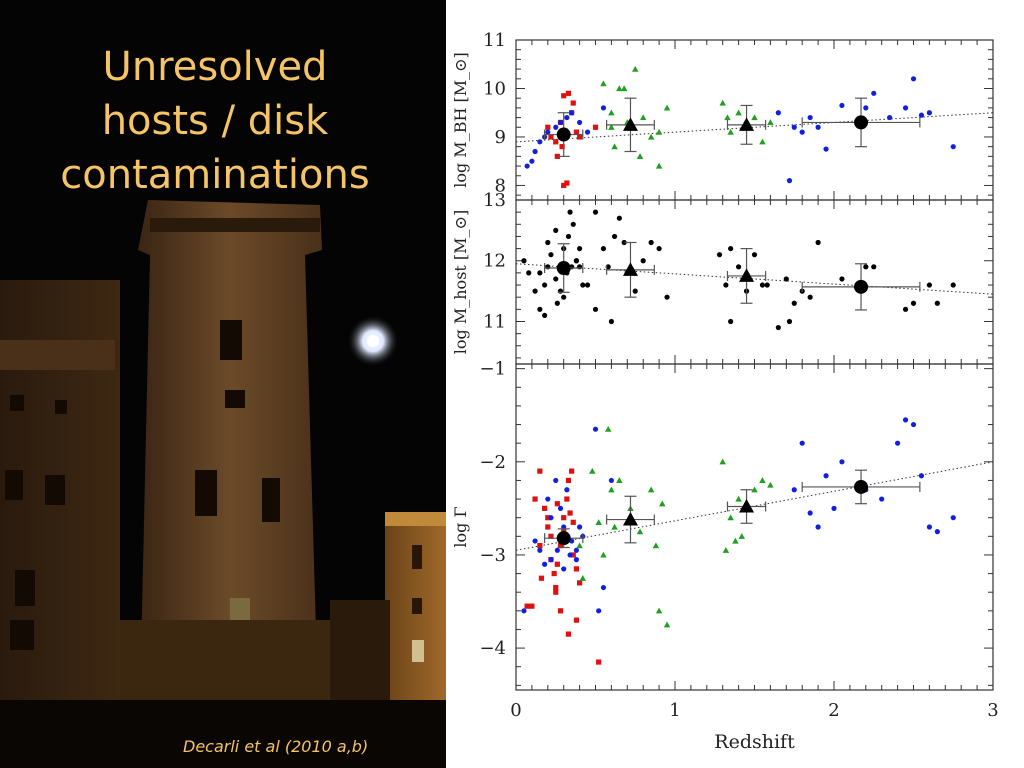 The width and height of the screenshot is (1024, 768). What do you see at coordinates (494, 88) in the screenshot?
I see `top-ytick-label: 10` at bounding box center [494, 88].